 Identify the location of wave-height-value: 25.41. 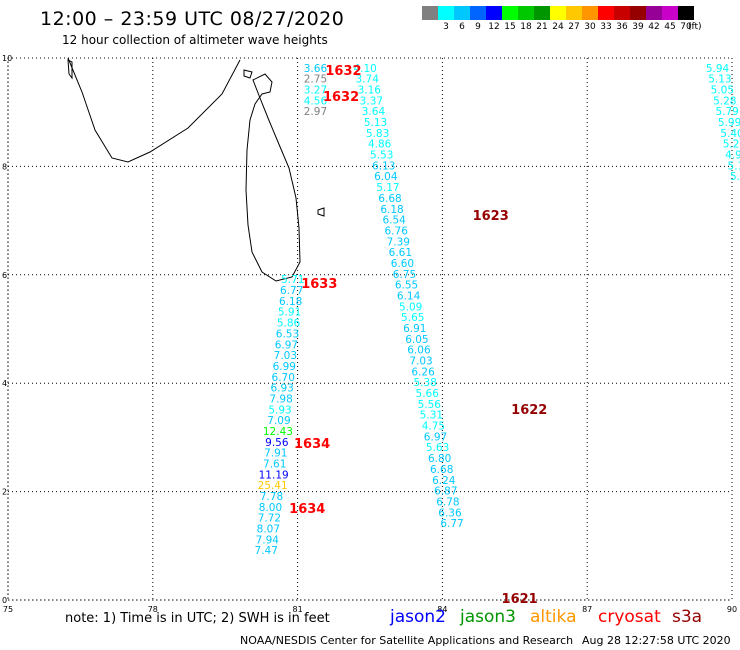
(273, 486).